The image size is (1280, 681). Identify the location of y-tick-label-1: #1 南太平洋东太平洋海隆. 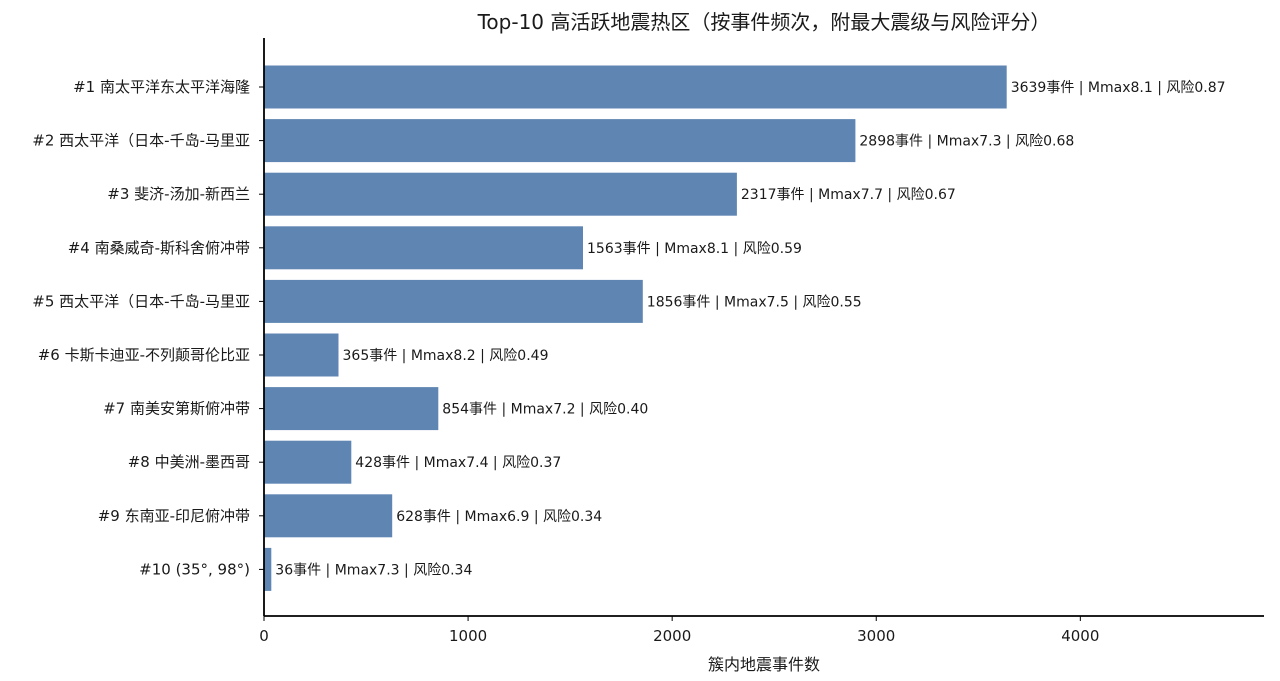
(161, 87).